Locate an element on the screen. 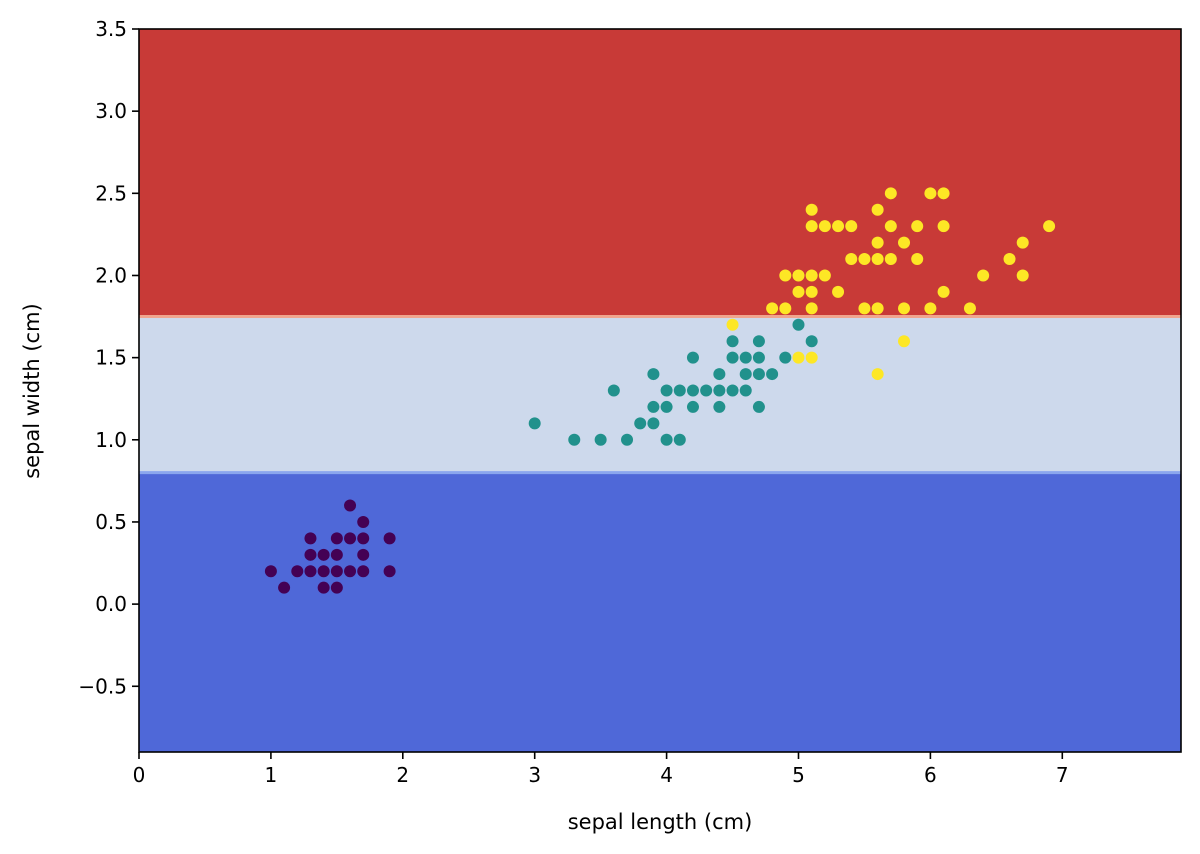 This screenshot has height=854, width=1200. x-tick-label: 7 is located at coordinates (1062, 775).